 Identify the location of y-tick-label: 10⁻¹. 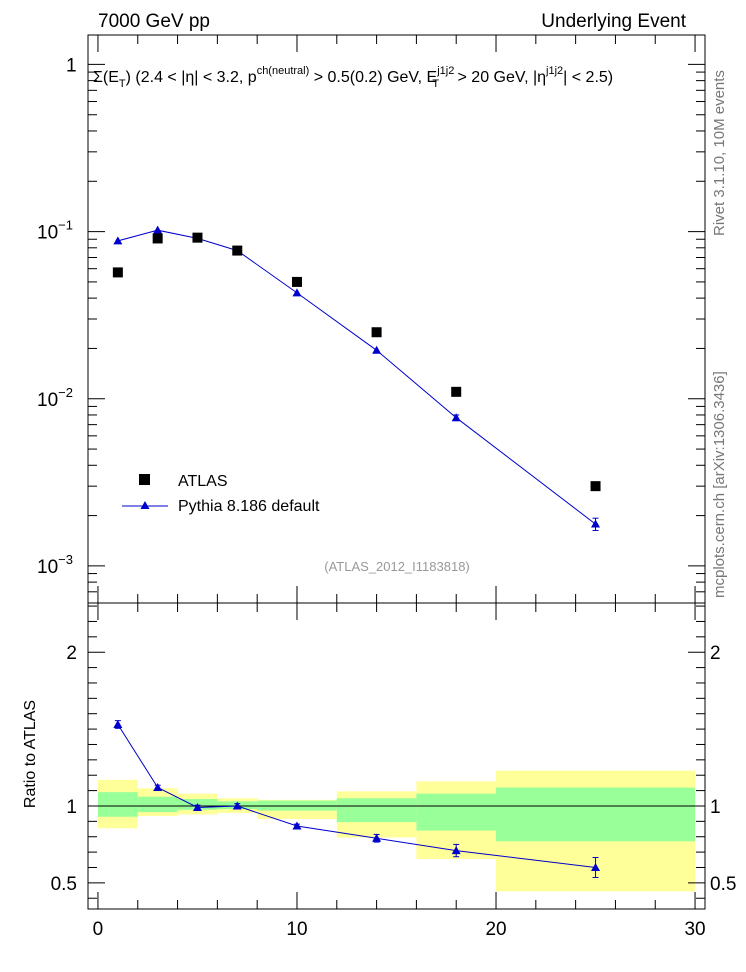
(55, 231).